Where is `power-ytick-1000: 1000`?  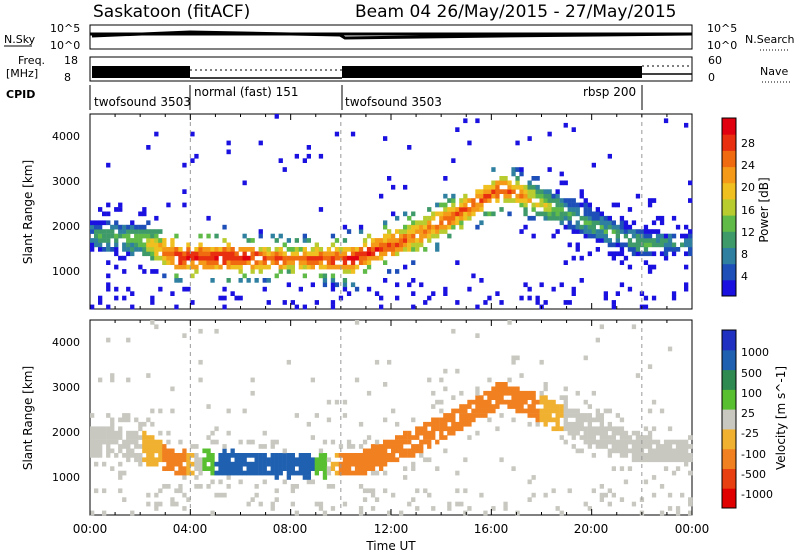
power-ytick-1000: 1000 is located at coordinates (66, 271).